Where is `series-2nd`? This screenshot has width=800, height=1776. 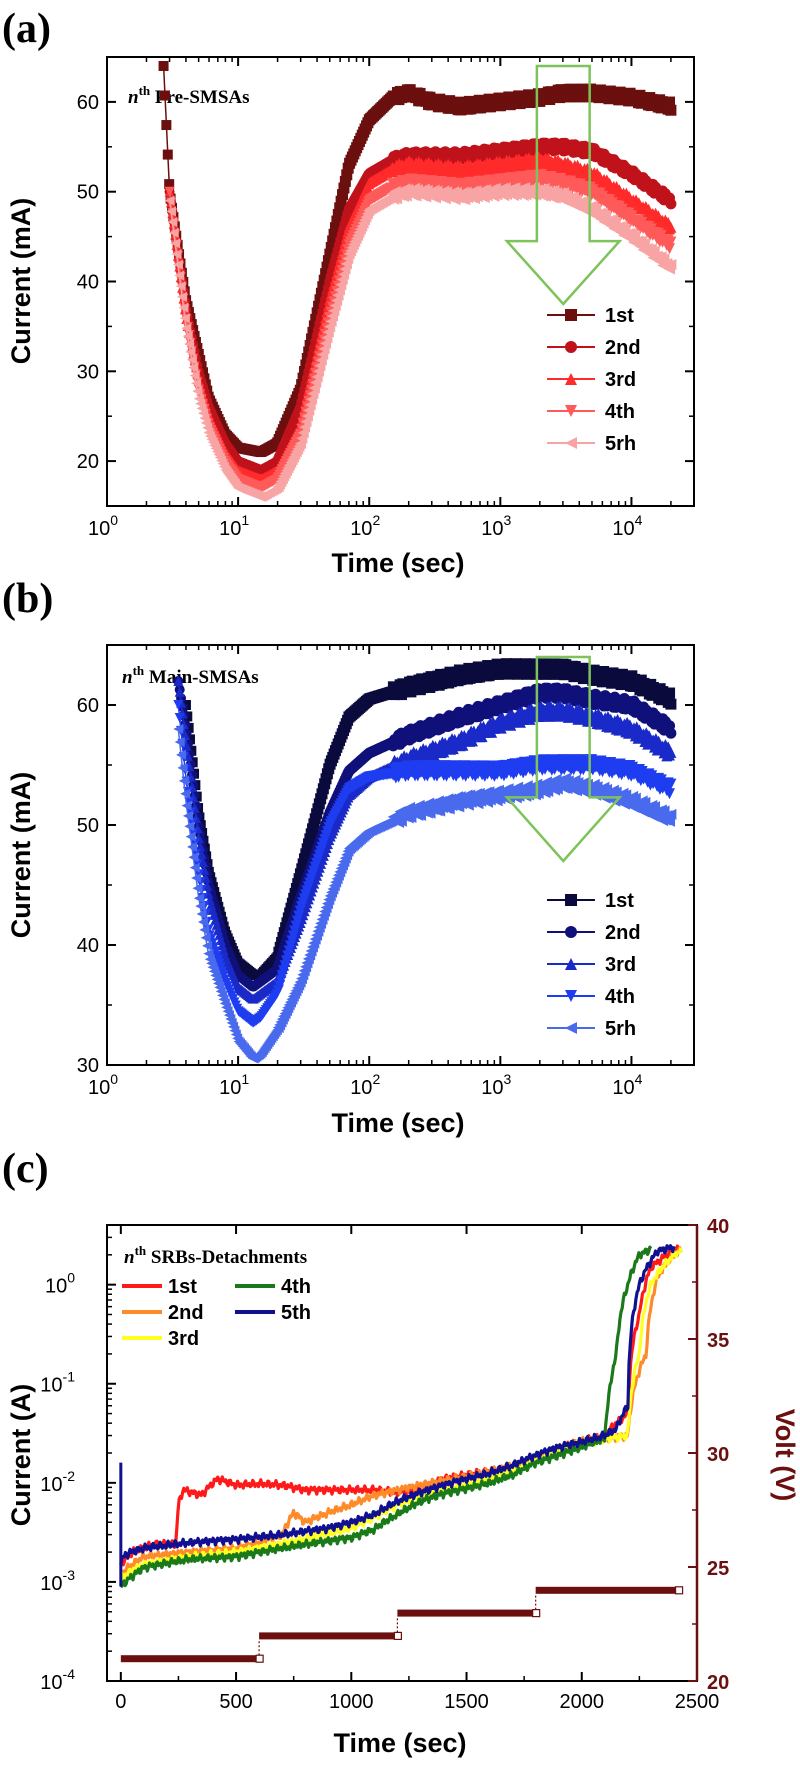 series-2nd is located at coordinates (425, 834).